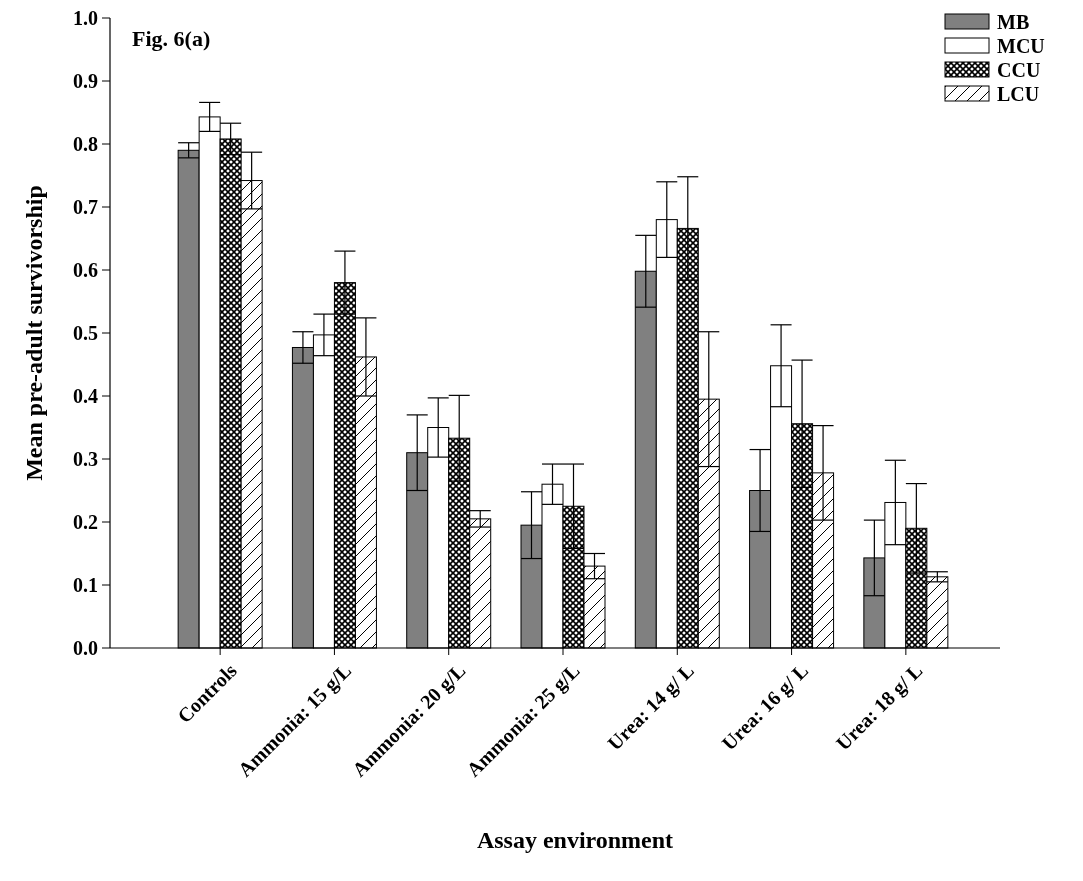 This screenshot has height=881, width=1083. I want to click on y-tick-label: 0.5, so click(85, 333).